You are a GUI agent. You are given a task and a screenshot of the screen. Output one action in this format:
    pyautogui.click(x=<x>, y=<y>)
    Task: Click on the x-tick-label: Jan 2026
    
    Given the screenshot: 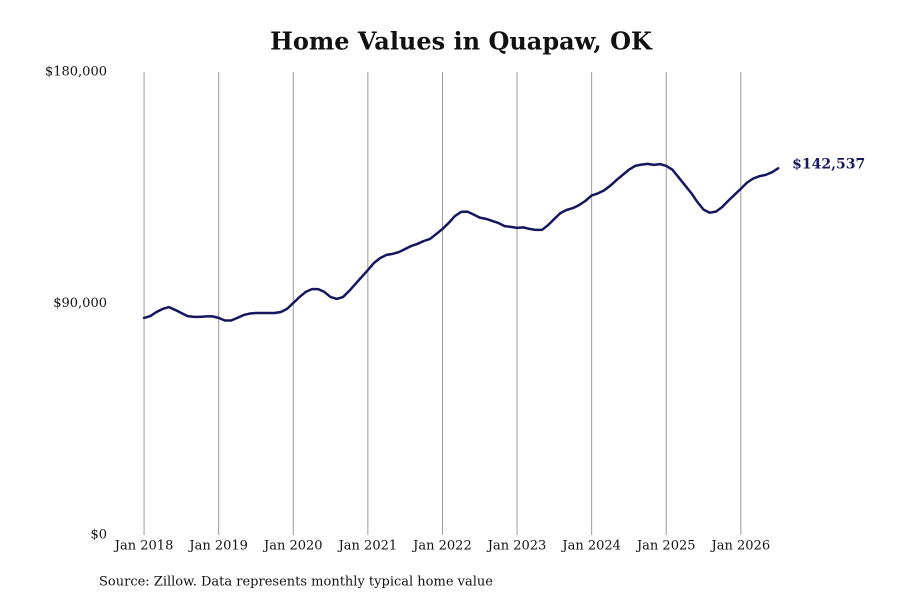 What is the action you would take?
    pyautogui.click(x=740, y=546)
    